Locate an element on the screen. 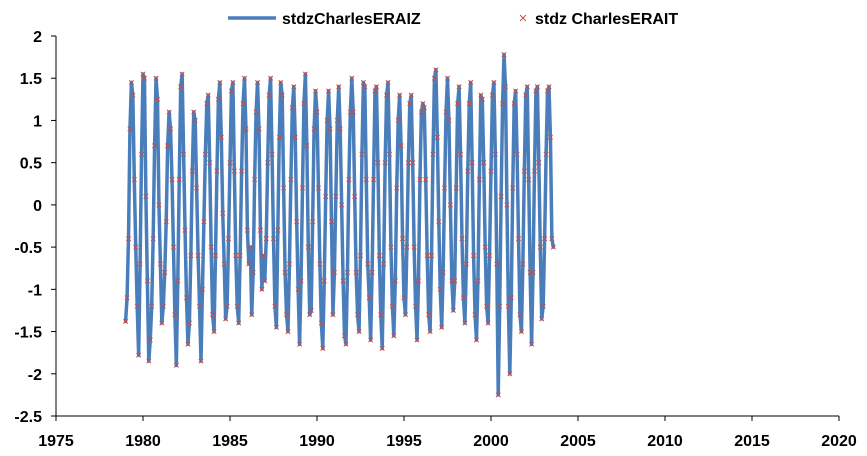 The width and height of the screenshot is (867, 456). x-tick-label: 1990 is located at coordinates (317, 441).